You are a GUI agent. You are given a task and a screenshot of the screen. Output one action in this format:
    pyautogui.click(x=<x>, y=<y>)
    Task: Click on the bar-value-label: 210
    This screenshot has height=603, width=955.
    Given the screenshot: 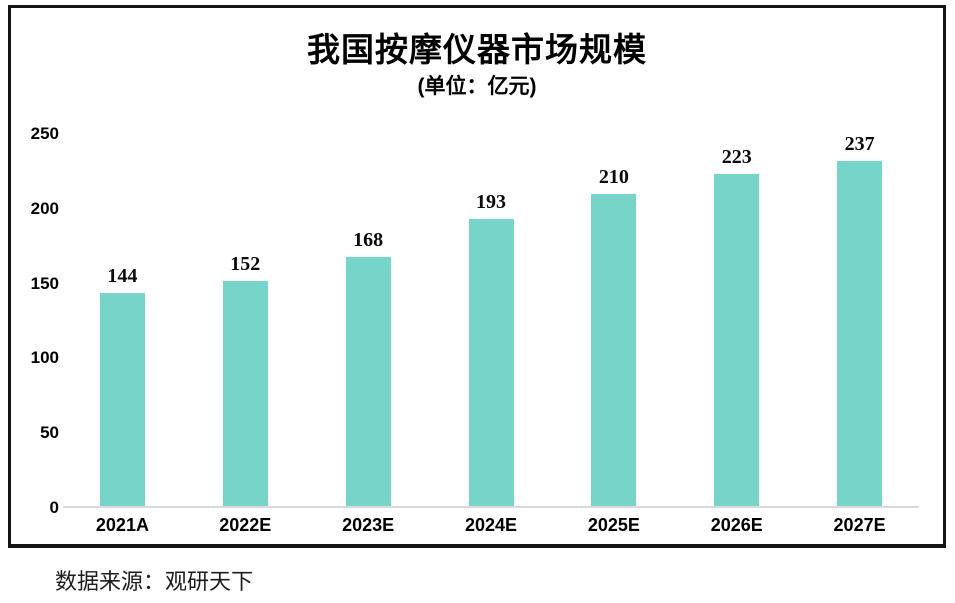 What is the action you would take?
    pyautogui.click(x=613, y=177)
    